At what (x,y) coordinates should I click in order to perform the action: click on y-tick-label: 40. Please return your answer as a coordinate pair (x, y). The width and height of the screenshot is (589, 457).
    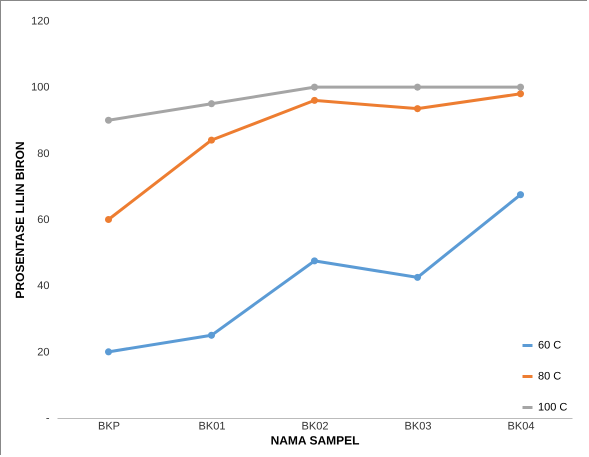
    Looking at the image, I should click on (43, 286).